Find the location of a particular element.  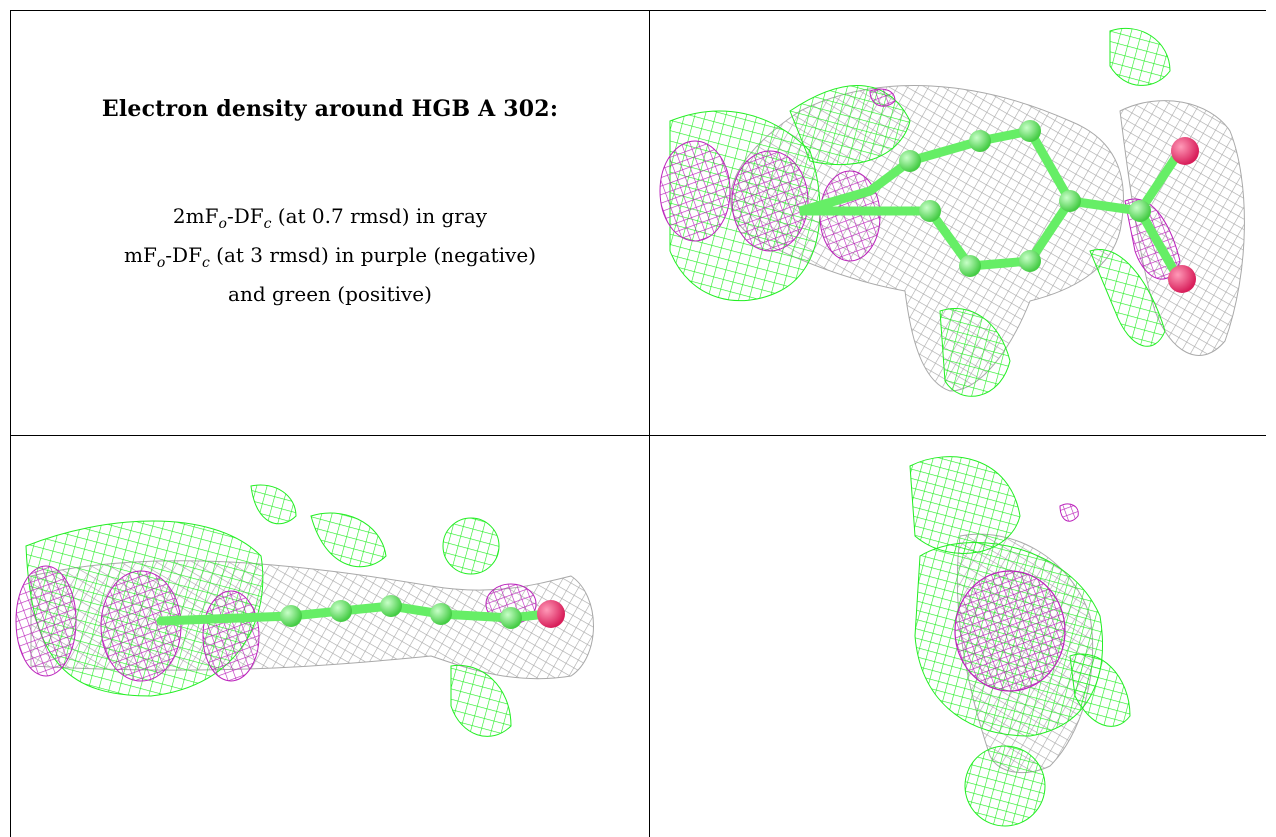

caption-line-purple: mFo-DFc (at 3 rmsd) in purple (negative) is located at coordinates (330, 259).